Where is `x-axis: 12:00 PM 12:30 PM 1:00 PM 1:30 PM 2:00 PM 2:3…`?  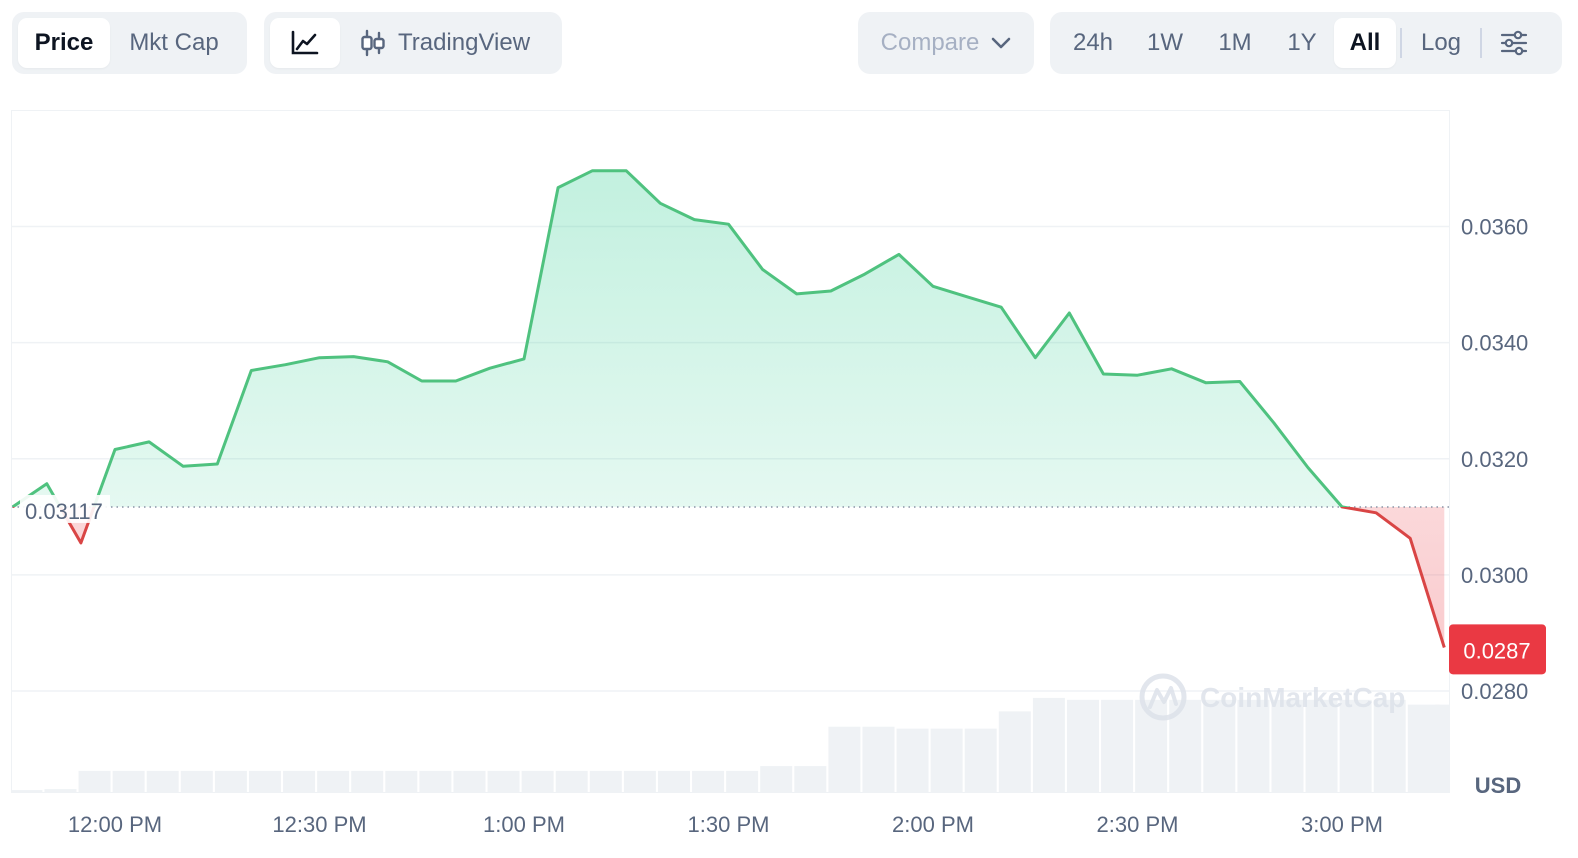
x-axis: 12:00 PM 12:30 PM 1:00 PM 1:30 PM 2:00 PM 2:3… is located at coordinates (725, 824).